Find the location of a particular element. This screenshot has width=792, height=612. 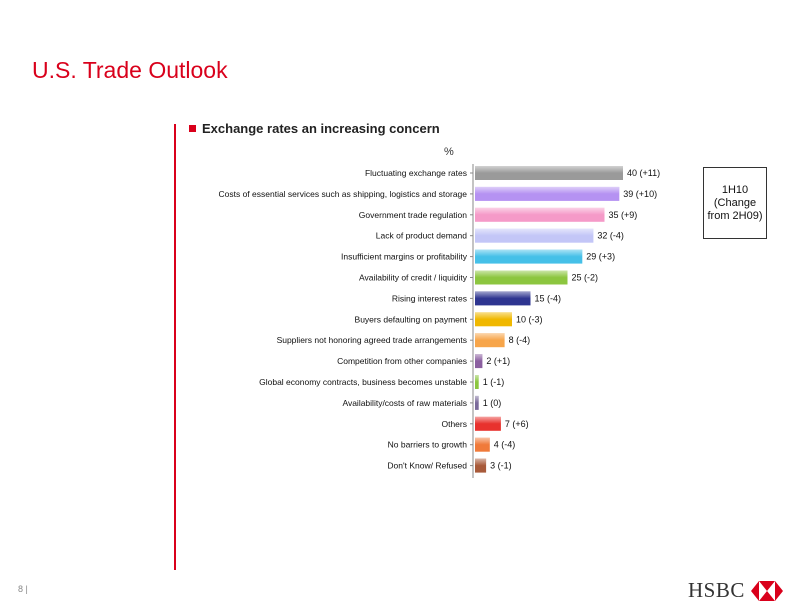

hsbc-logo: HSBC is located at coordinates (735, 590).